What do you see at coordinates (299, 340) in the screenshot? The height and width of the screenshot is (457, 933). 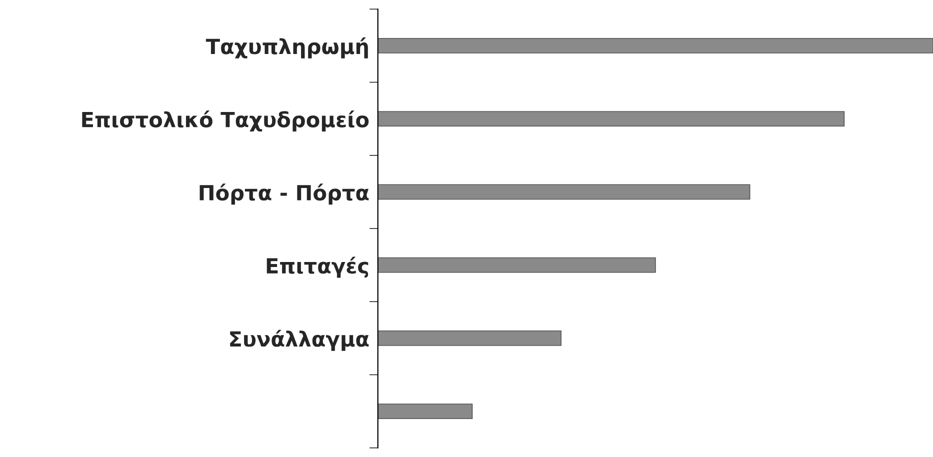 I see `y-tick-label: Συνάλλαγμα` at bounding box center [299, 340].